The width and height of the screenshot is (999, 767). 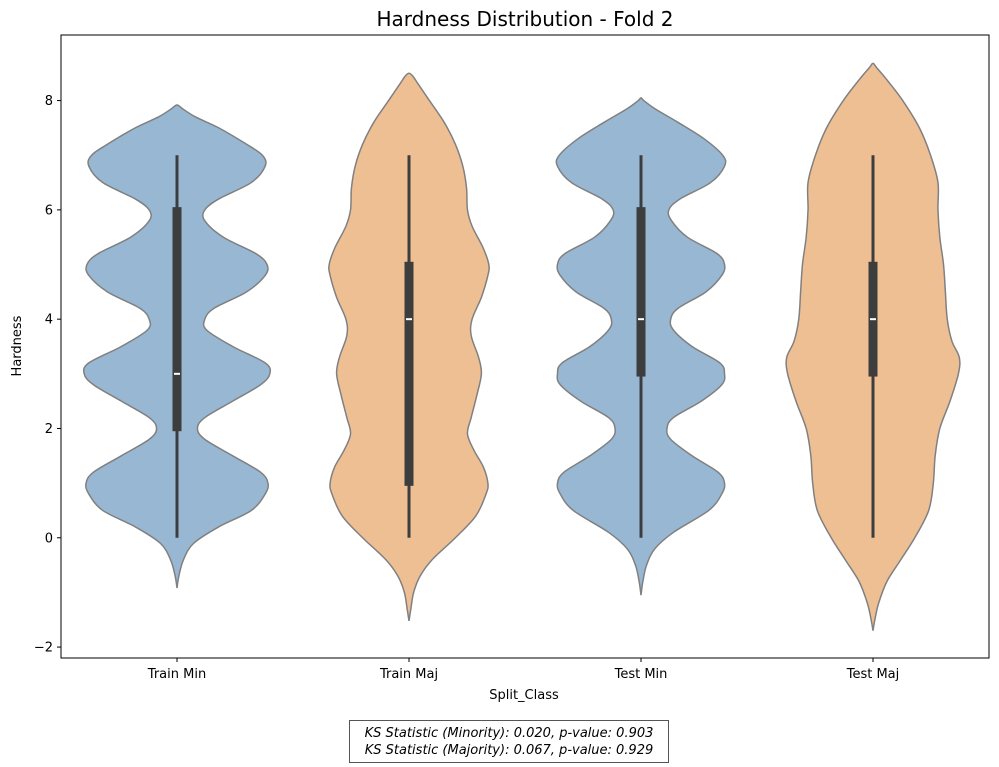 I want to click on y-tick-label: 0, so click(x=49, y=538).